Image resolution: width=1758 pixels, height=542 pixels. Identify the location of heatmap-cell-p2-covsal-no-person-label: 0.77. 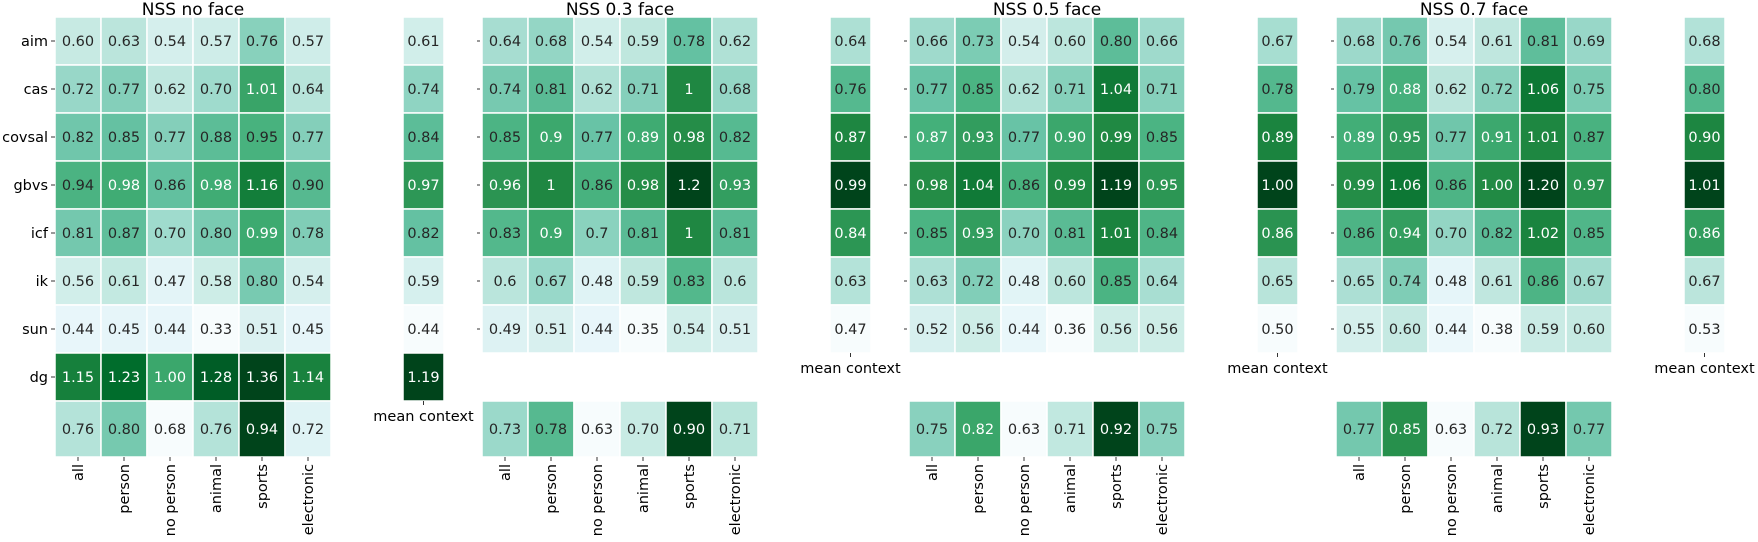
(597, 138).